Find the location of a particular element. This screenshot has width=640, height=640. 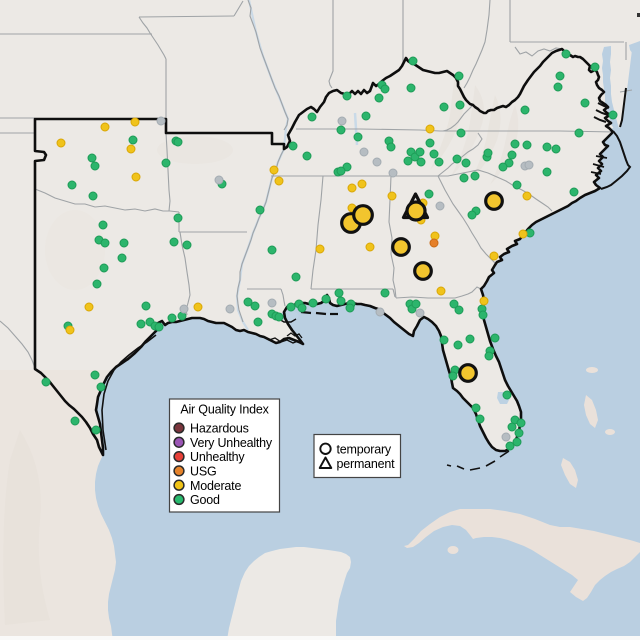

svg-text: Very Unhealthy is located at coordinates (231, 443).